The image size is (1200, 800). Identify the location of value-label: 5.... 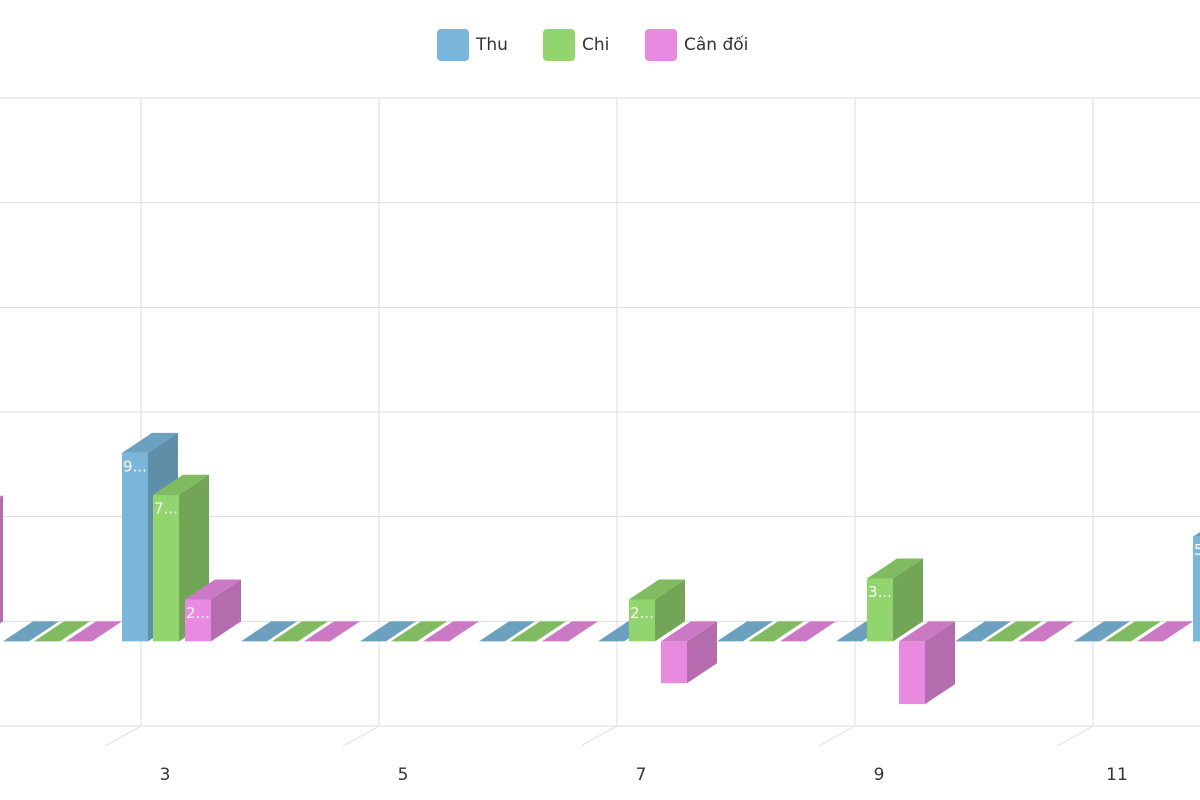
(1197, 550).